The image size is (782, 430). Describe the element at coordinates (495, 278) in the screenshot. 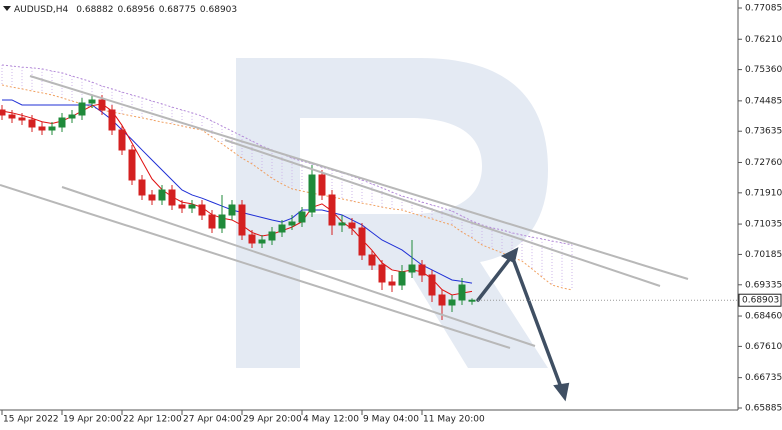

I see `arrow-up` at that location.